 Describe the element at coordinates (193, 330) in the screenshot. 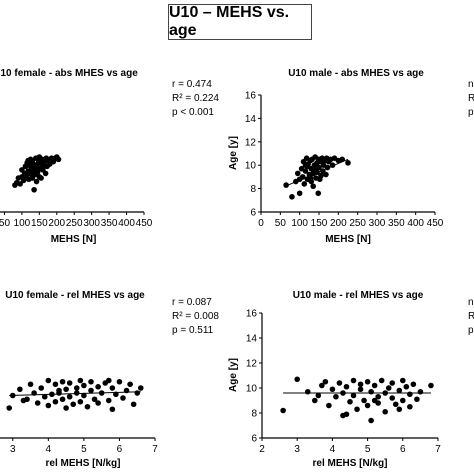

I see `stat-p: p = 0.511` at that location.